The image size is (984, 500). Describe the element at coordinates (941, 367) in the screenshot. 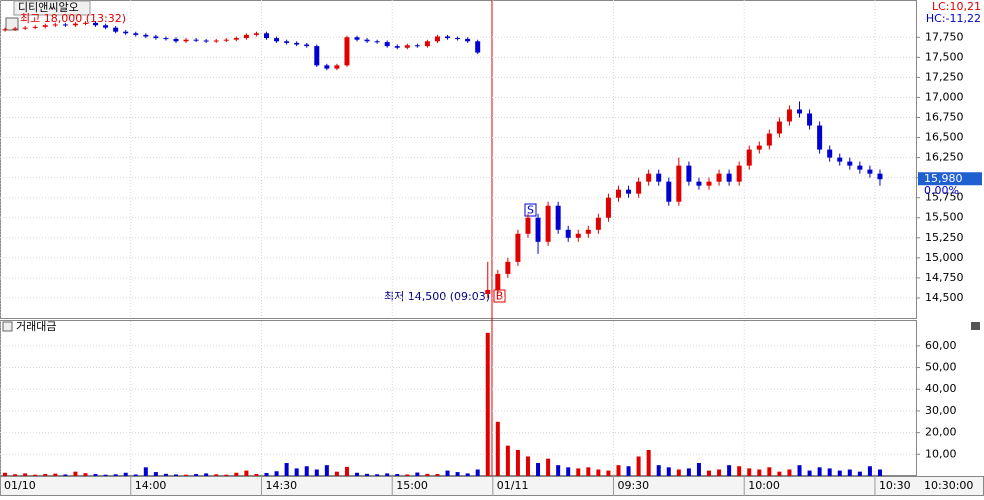

I see `y-tick-label: 50,00` at that location.